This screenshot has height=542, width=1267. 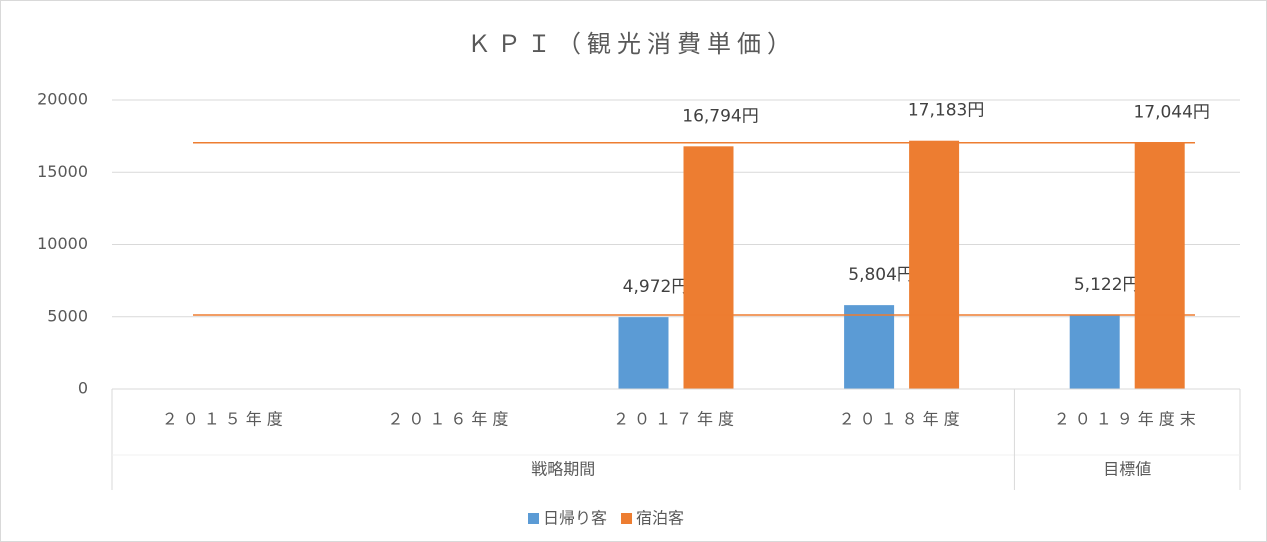 I want to click on x-tick-label: ２０１６年度, so click(x=450, y=419).